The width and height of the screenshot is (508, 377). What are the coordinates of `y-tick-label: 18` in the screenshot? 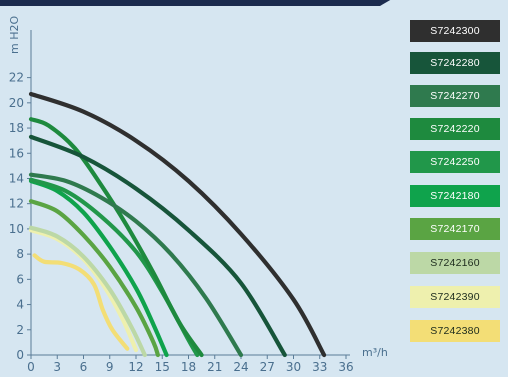 It's located at (16, 128).